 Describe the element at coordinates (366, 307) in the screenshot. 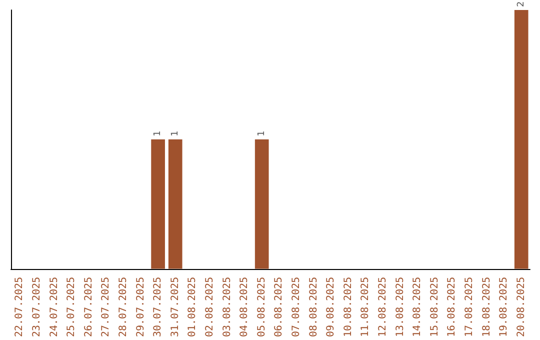

I see `x-tick-label: 11.08.2025` at that location.